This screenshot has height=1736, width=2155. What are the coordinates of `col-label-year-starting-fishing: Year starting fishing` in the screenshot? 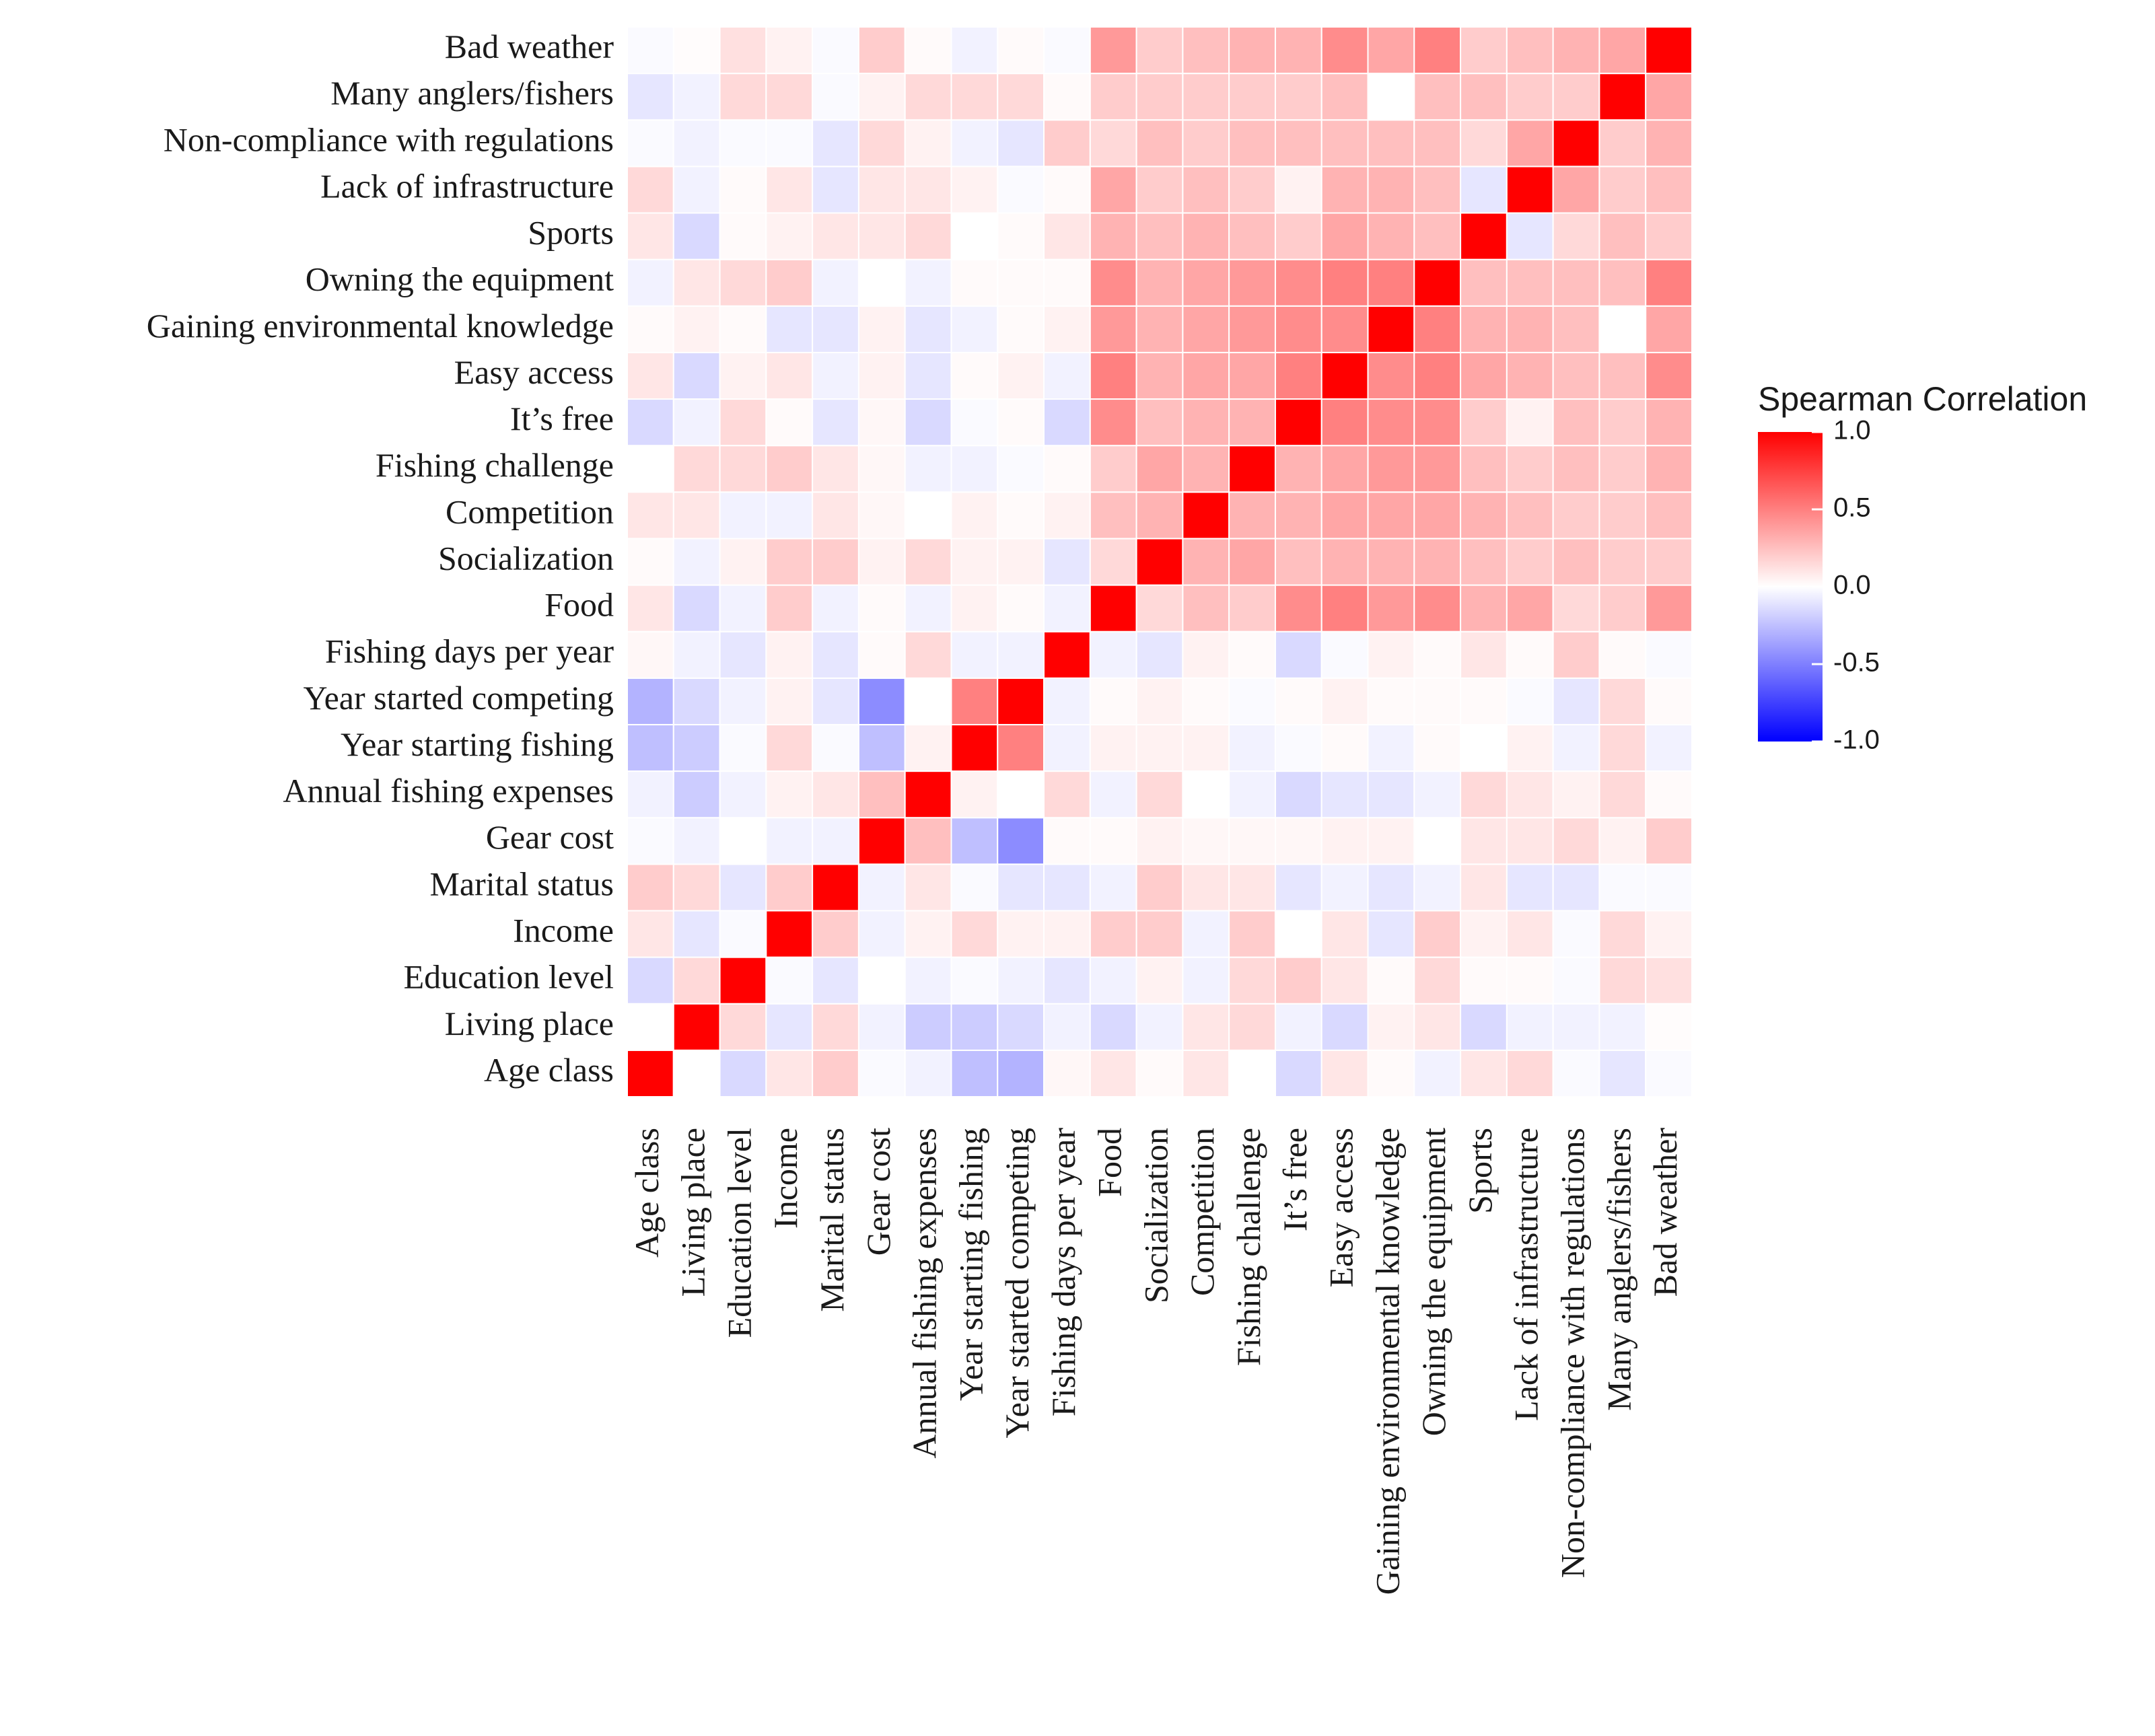 It's located at (970, 1264).